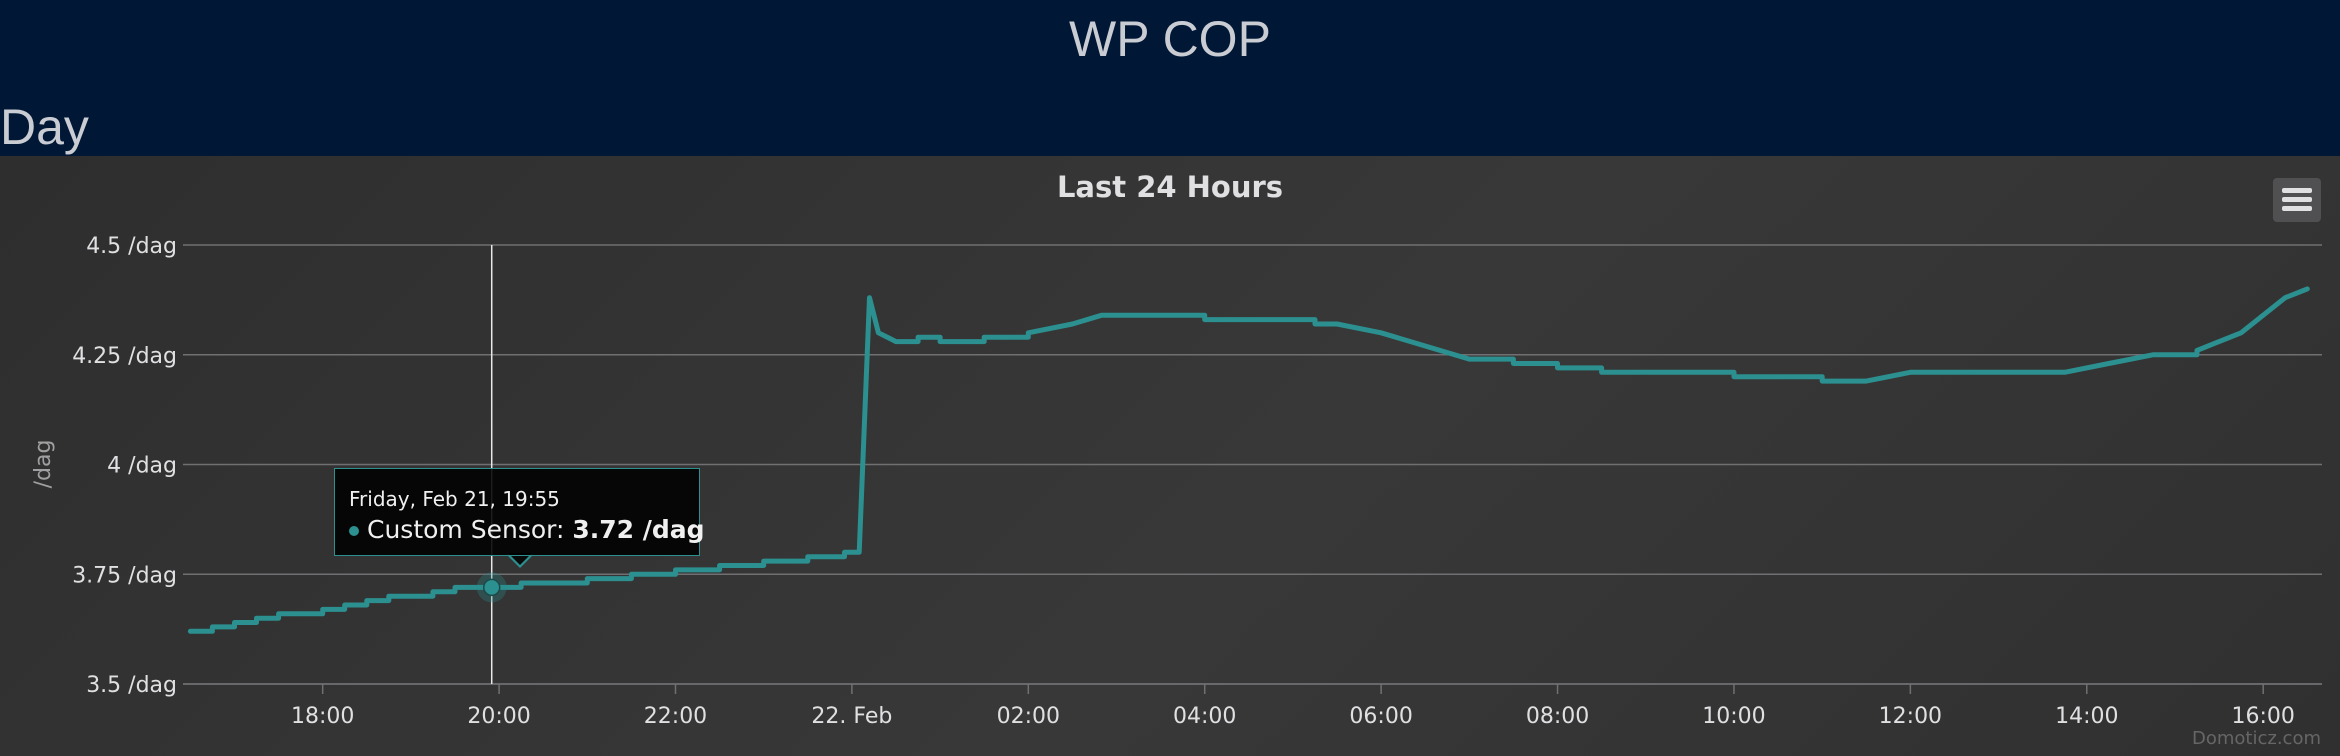  I want to click on series-dot-icon, so click(354, 531).